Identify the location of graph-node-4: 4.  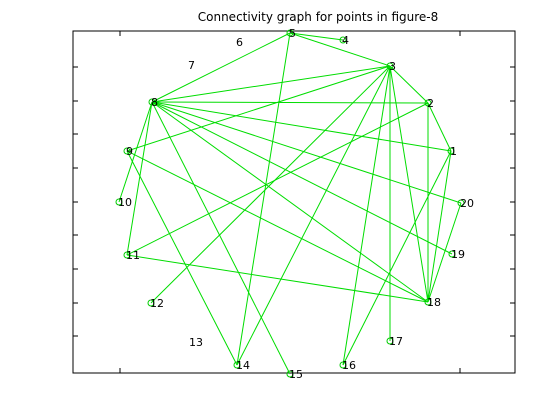
(344, 40).